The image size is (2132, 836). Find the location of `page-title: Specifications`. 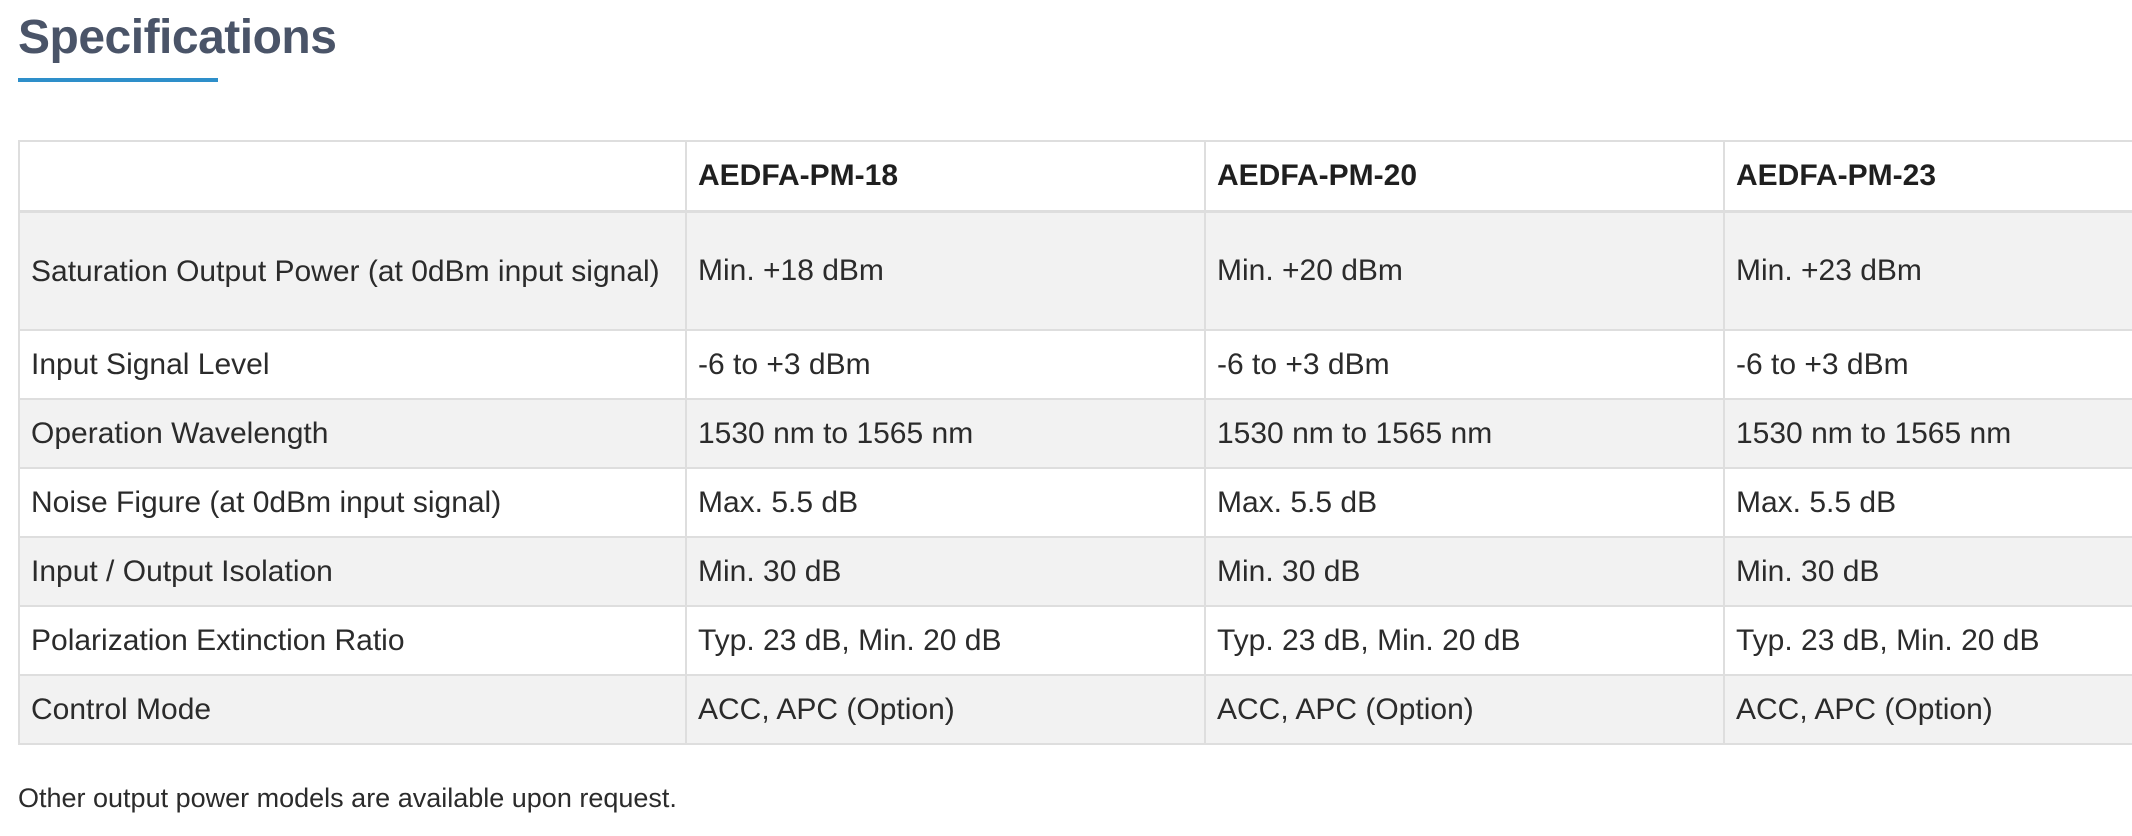

page-title: Specifications is located at coordinates (177, 37).